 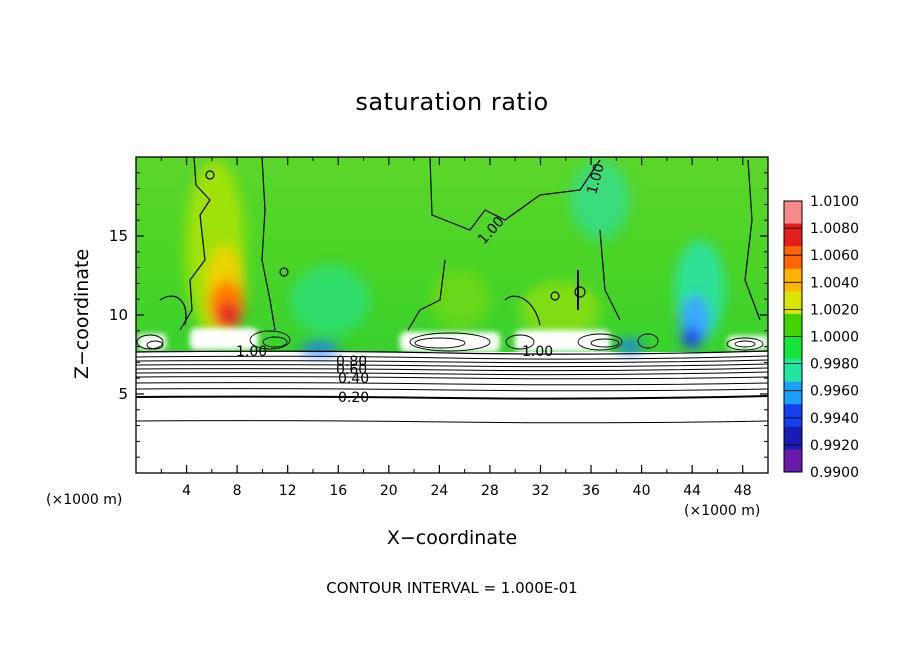 I want to click on contour-1-00-center, so click(x=268, y=244).